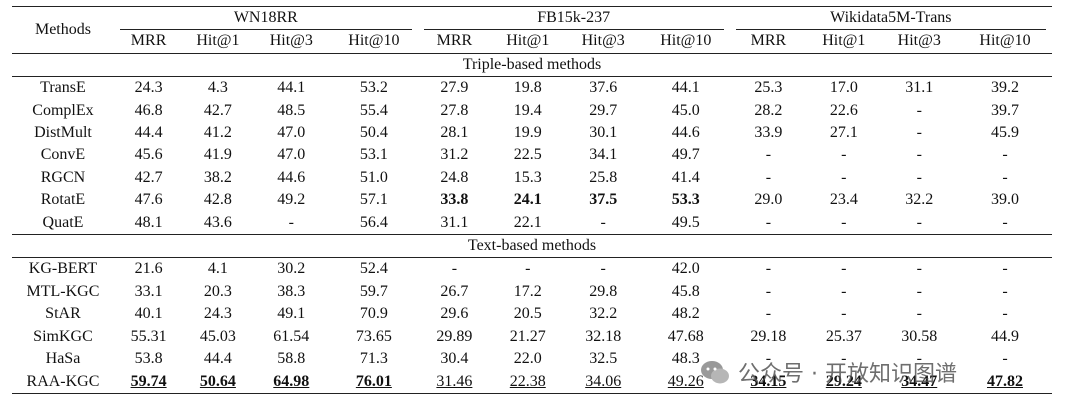  Describe the element at coordinates (685, 177) in the screenshot. I see `score-cell: 41.4` at that location.